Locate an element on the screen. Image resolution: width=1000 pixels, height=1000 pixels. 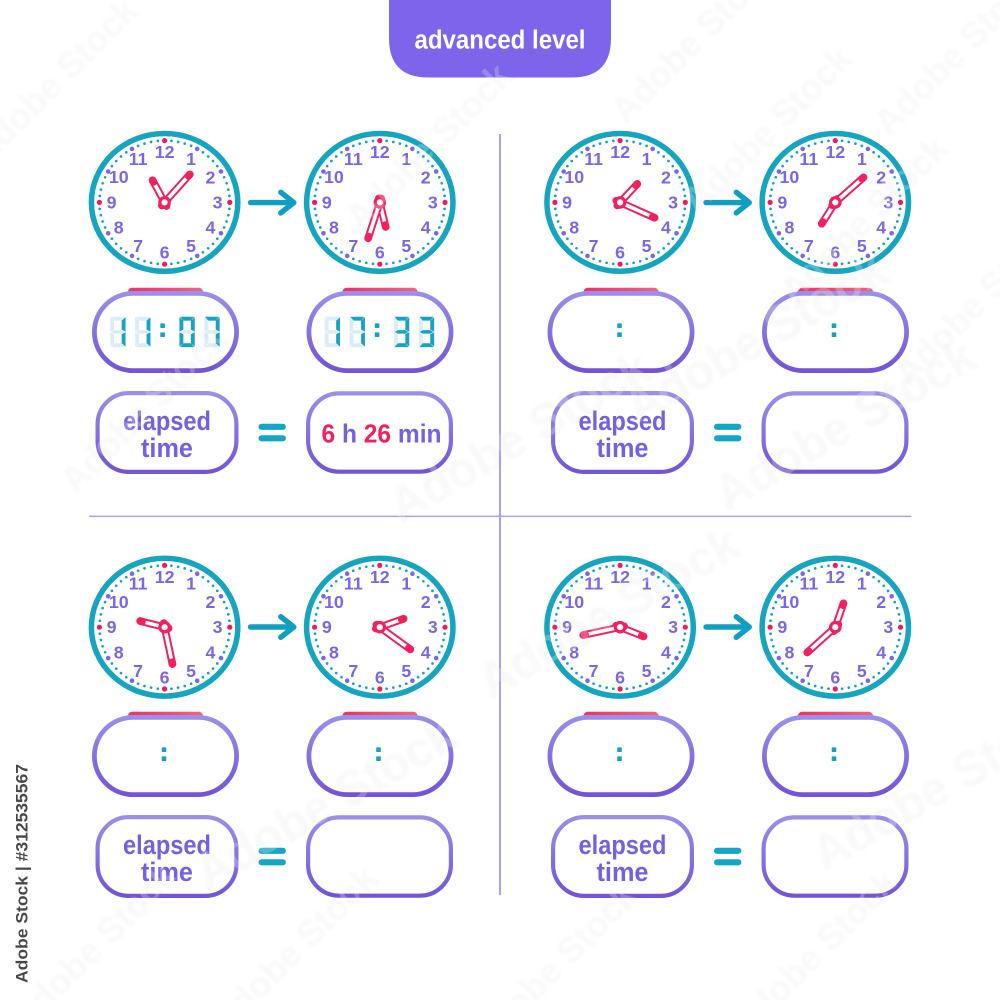
svg-text: advanced level is located at coordinates (500, 40).